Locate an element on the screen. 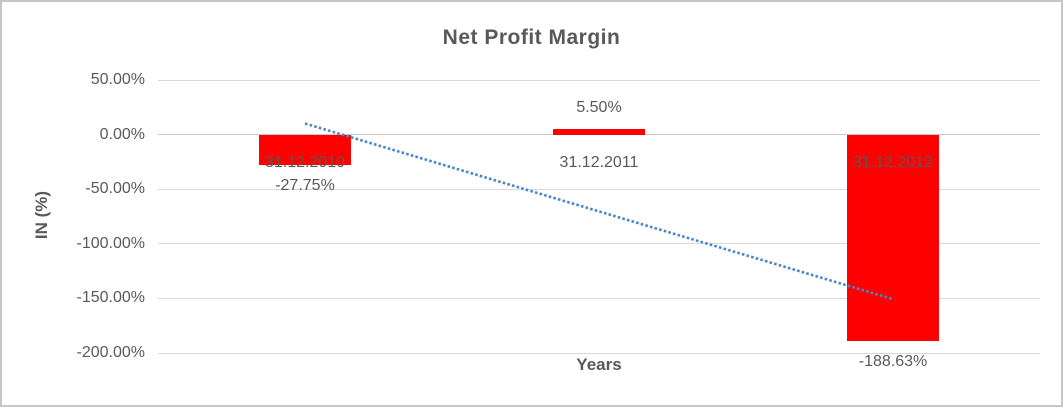  data-label: 5.50% is located at coordinates (599, 107).